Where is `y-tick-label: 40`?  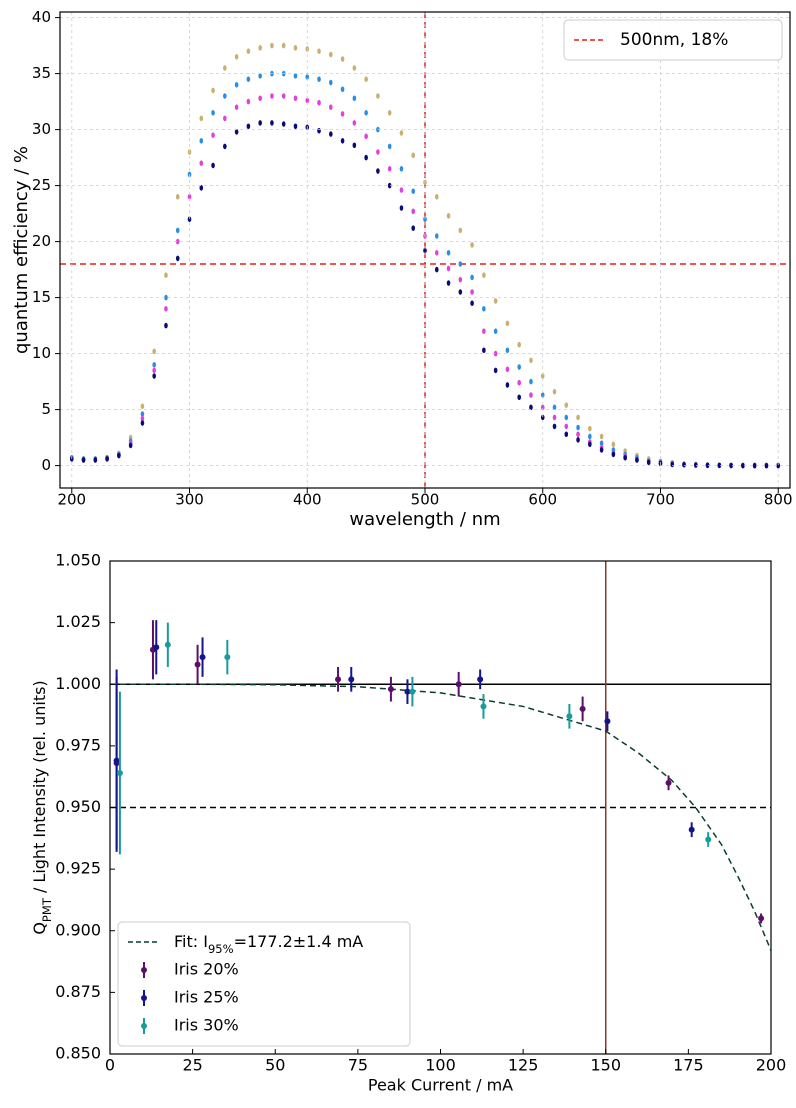
y-tick-label: 40 is located at coordinates (41, 17).